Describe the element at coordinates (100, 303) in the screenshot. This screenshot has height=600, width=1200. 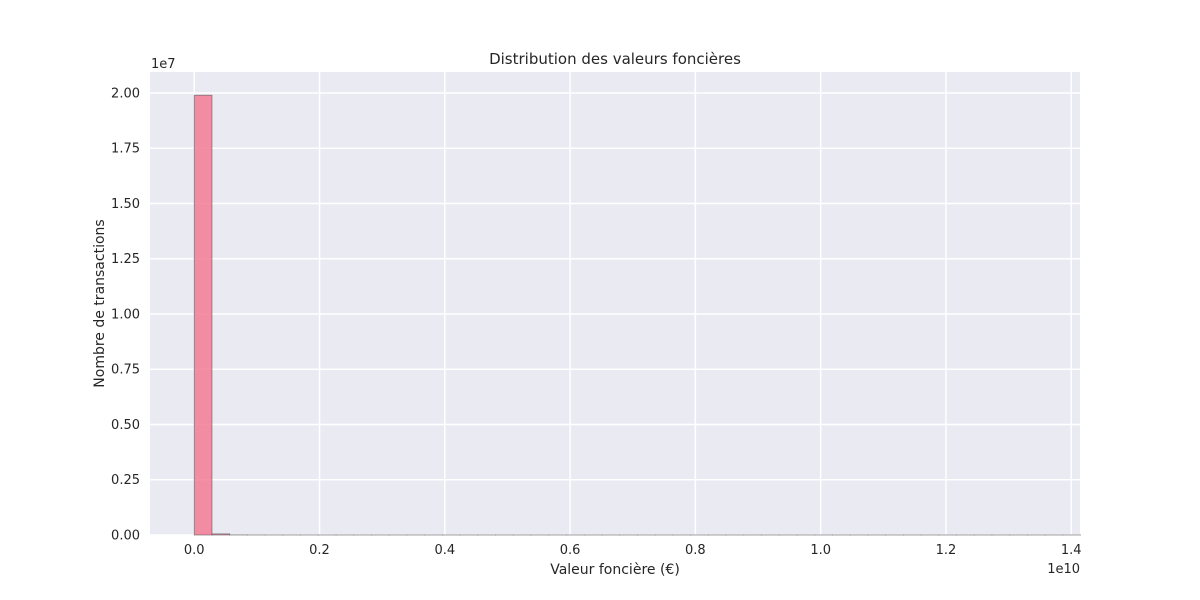
I see `y-axis-label: Nombre de transactions` at that location.